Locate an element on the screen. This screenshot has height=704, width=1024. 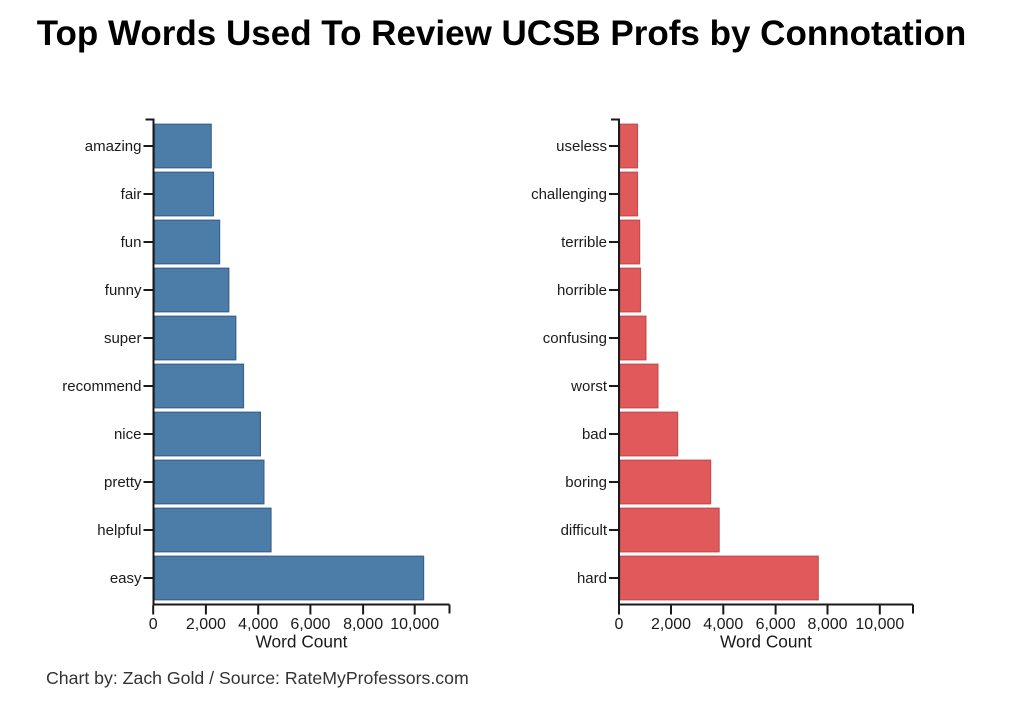
svg-text: horrible is located at coordinates (582, 290).